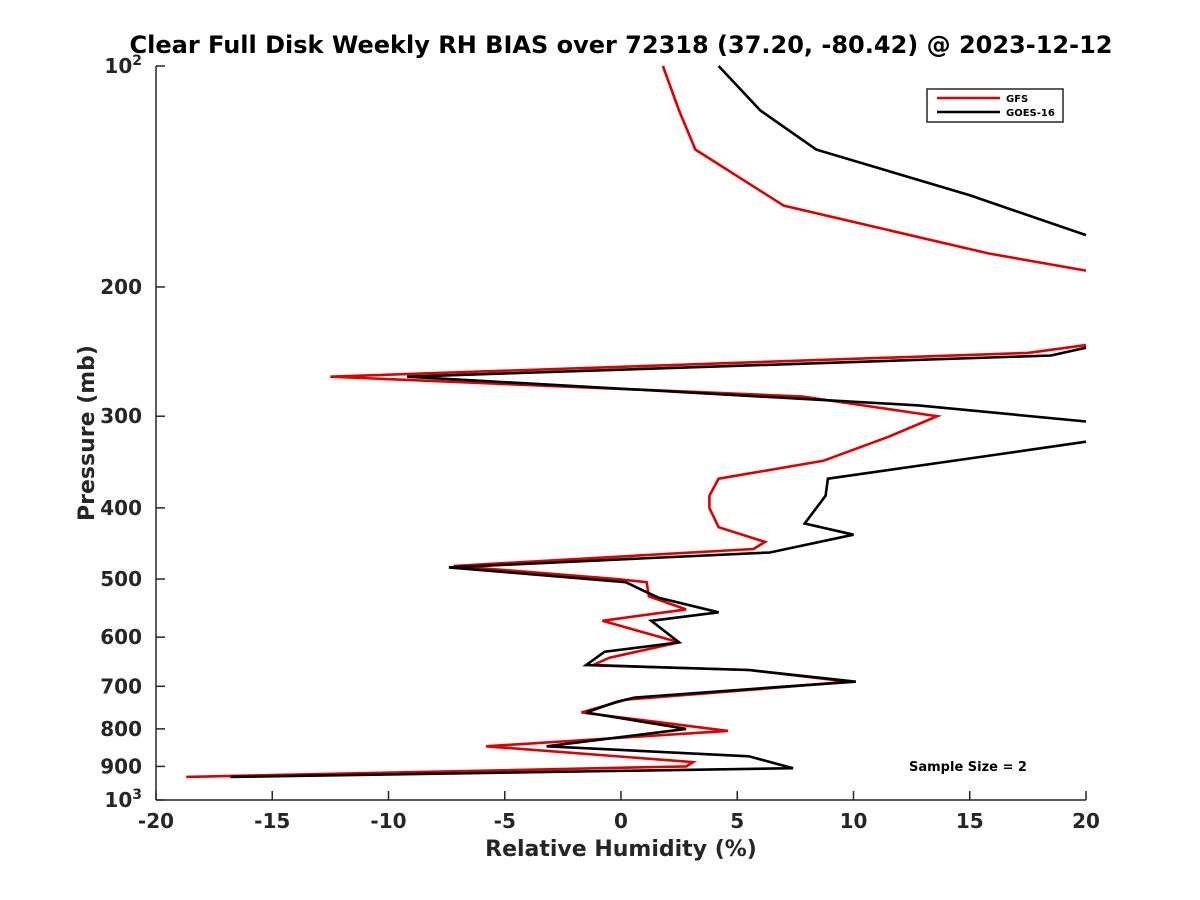 Image resolution: width=1200 pixels, height=900 pixels. Describe the element at coordinates (737, 821) in the screenshot. I see `x-tick-label: 5` at that location.